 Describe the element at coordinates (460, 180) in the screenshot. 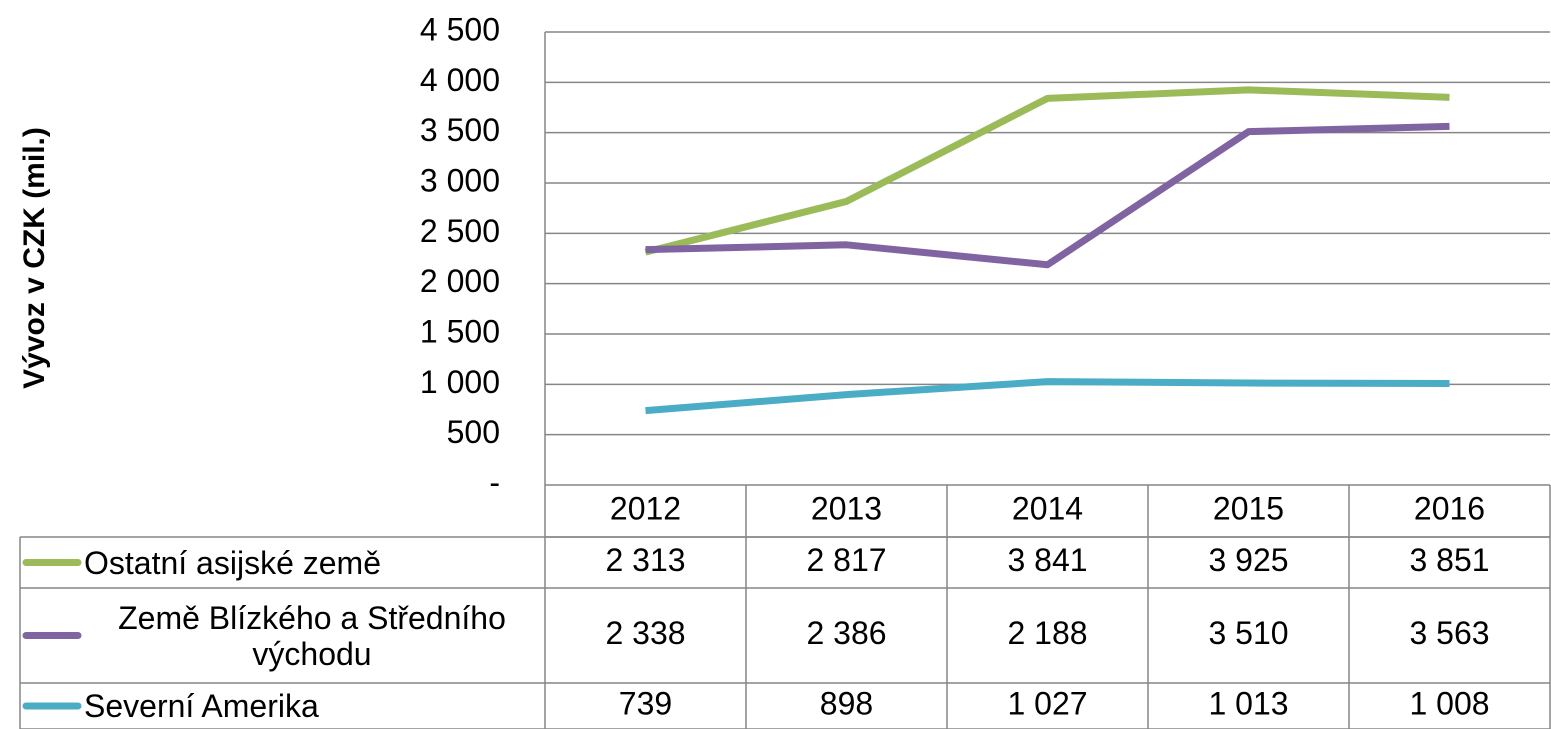

I see `y-tick-label: 3 000` at that location.